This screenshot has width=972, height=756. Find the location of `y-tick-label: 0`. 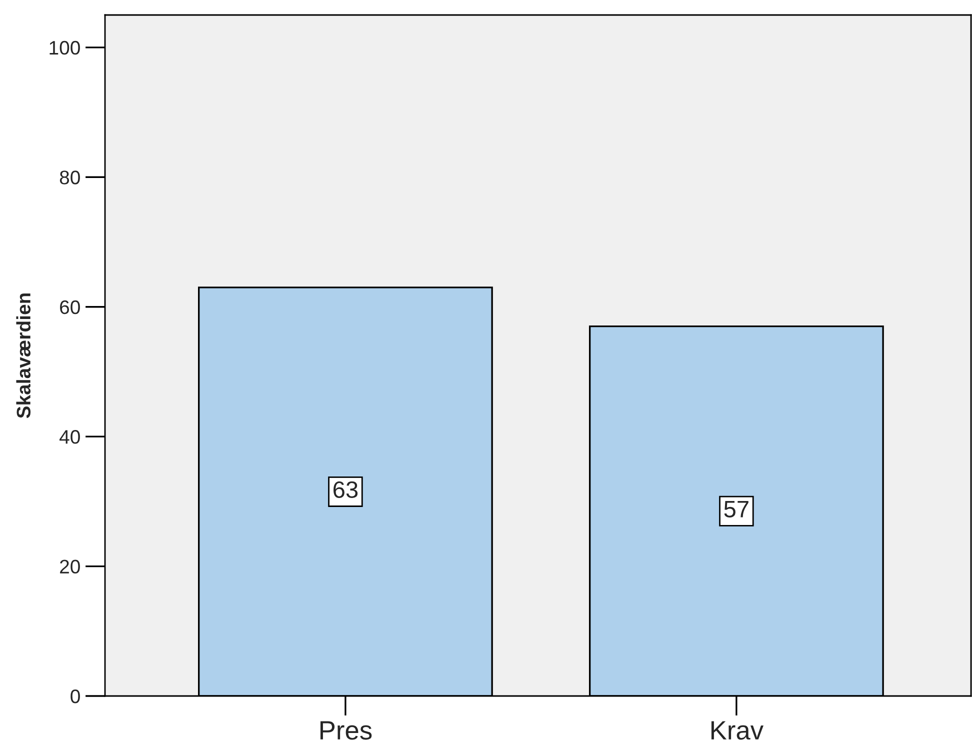

y-tick-label: 0 is located at coordinates (75, 696).